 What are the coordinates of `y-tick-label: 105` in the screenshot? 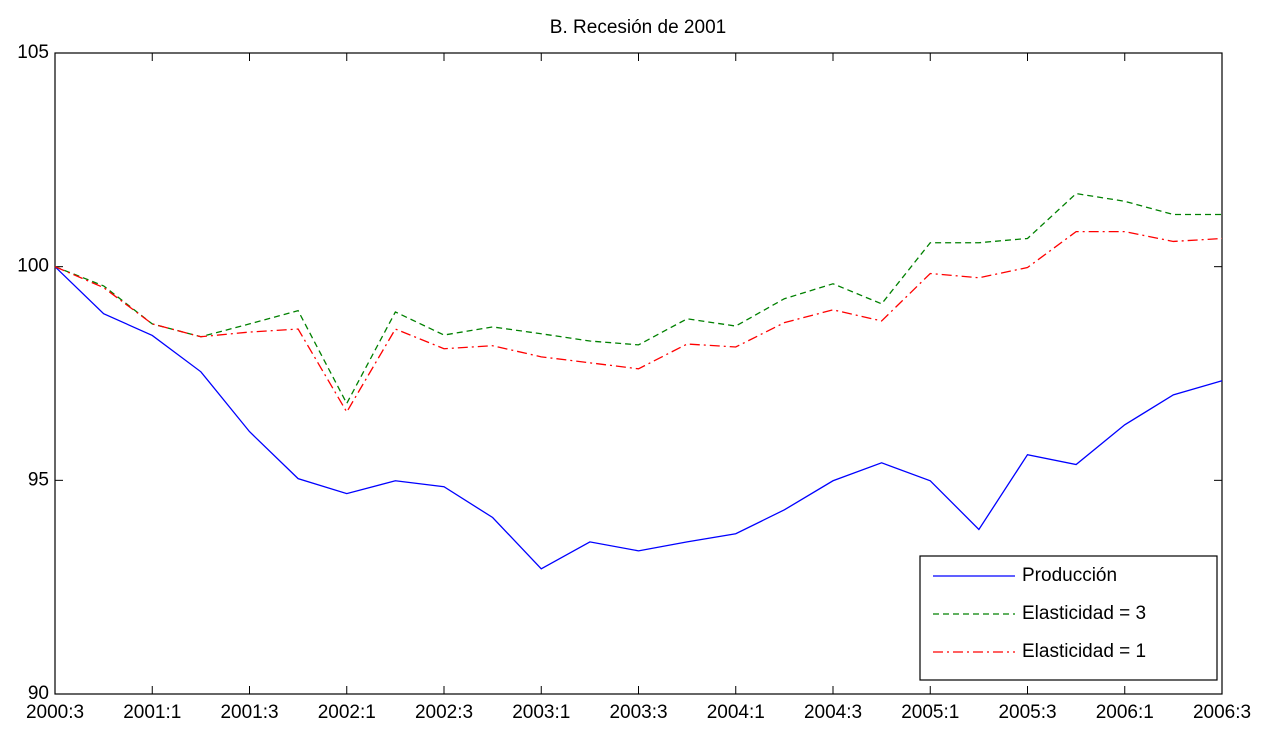 It's located at (33, 52).